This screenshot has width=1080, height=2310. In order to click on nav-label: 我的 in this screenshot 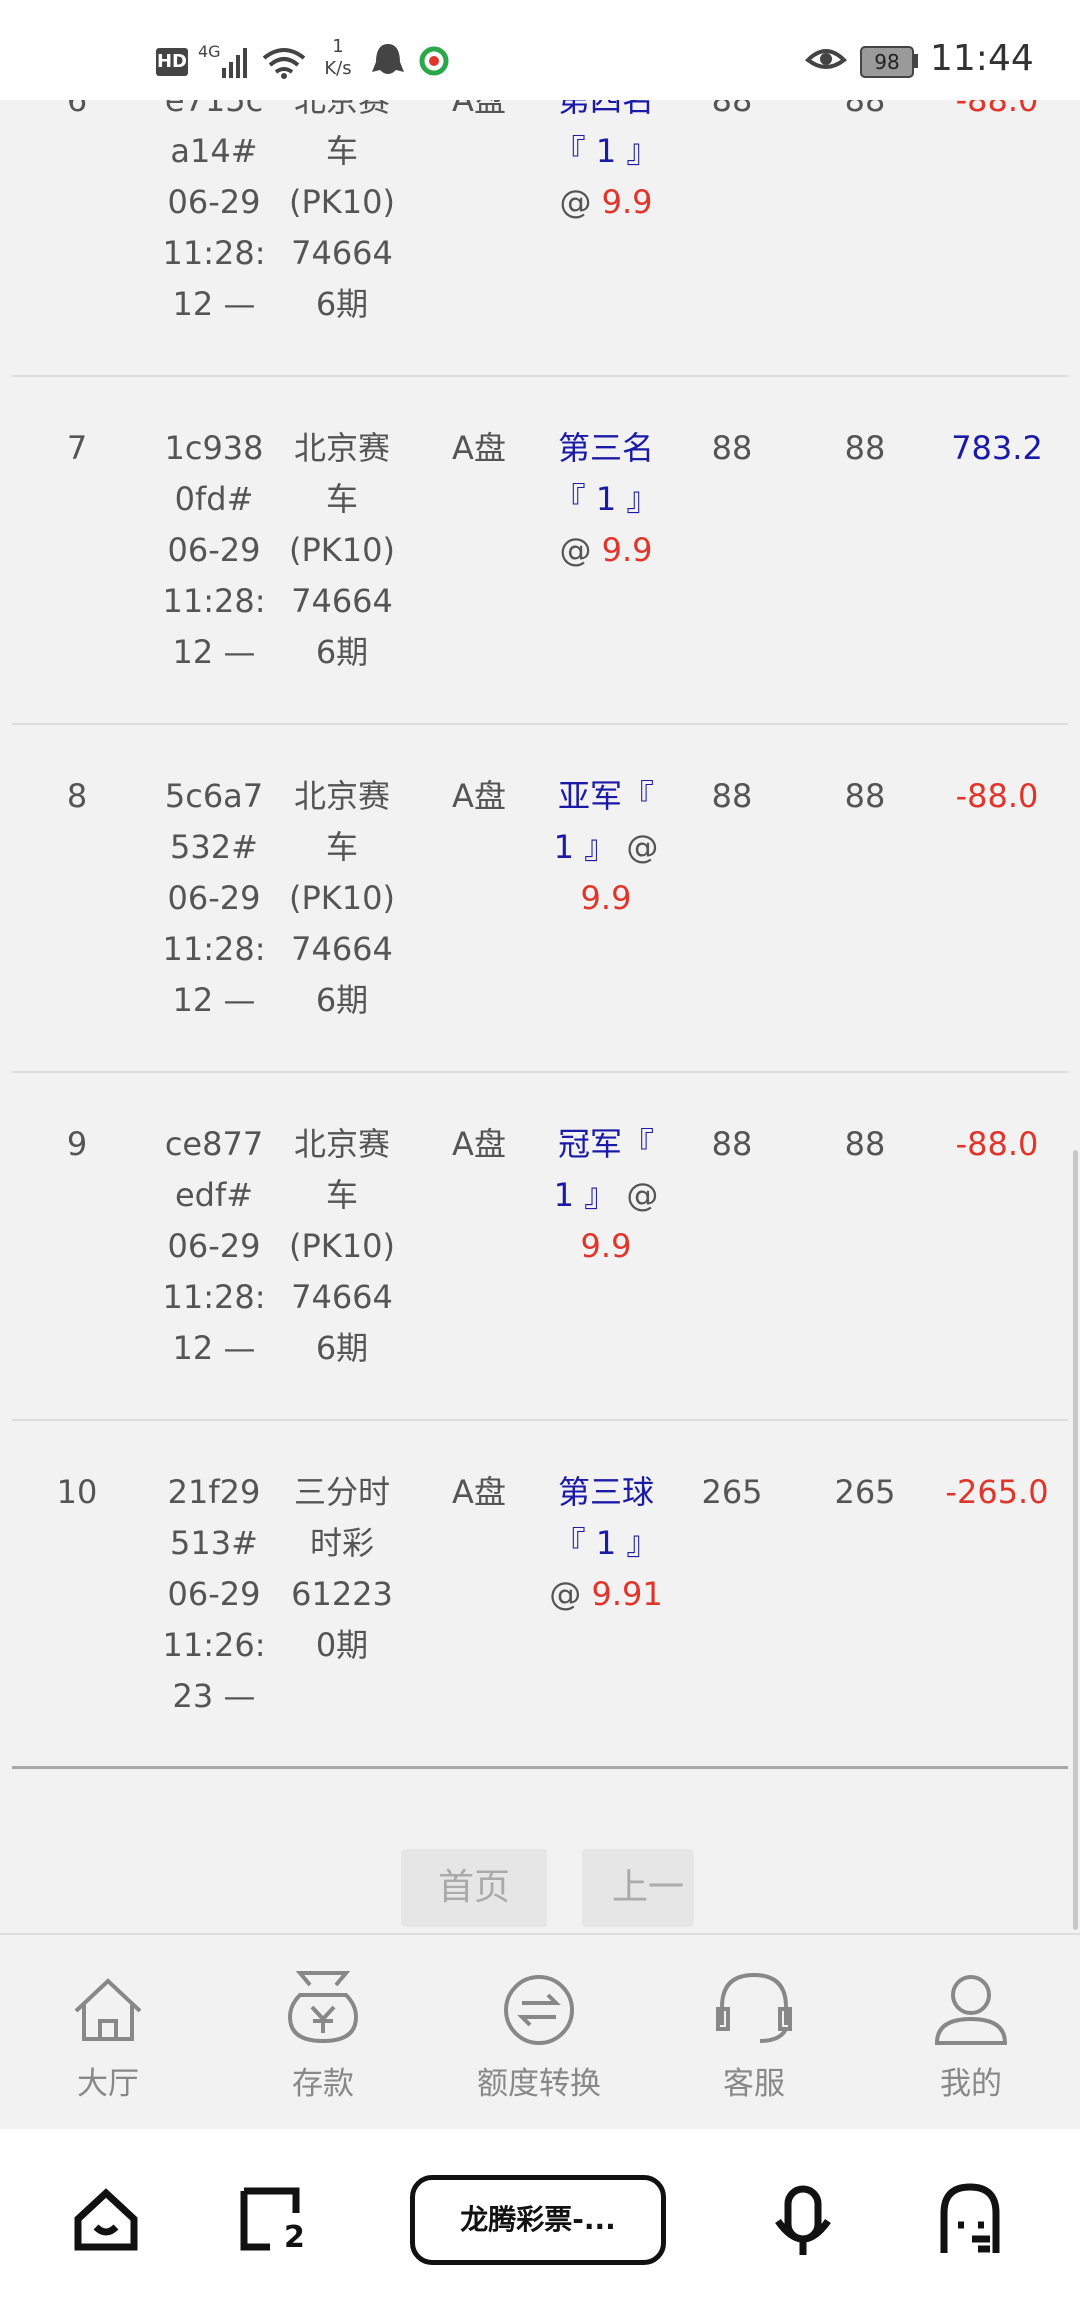, I will do `click(971, 2084)`.